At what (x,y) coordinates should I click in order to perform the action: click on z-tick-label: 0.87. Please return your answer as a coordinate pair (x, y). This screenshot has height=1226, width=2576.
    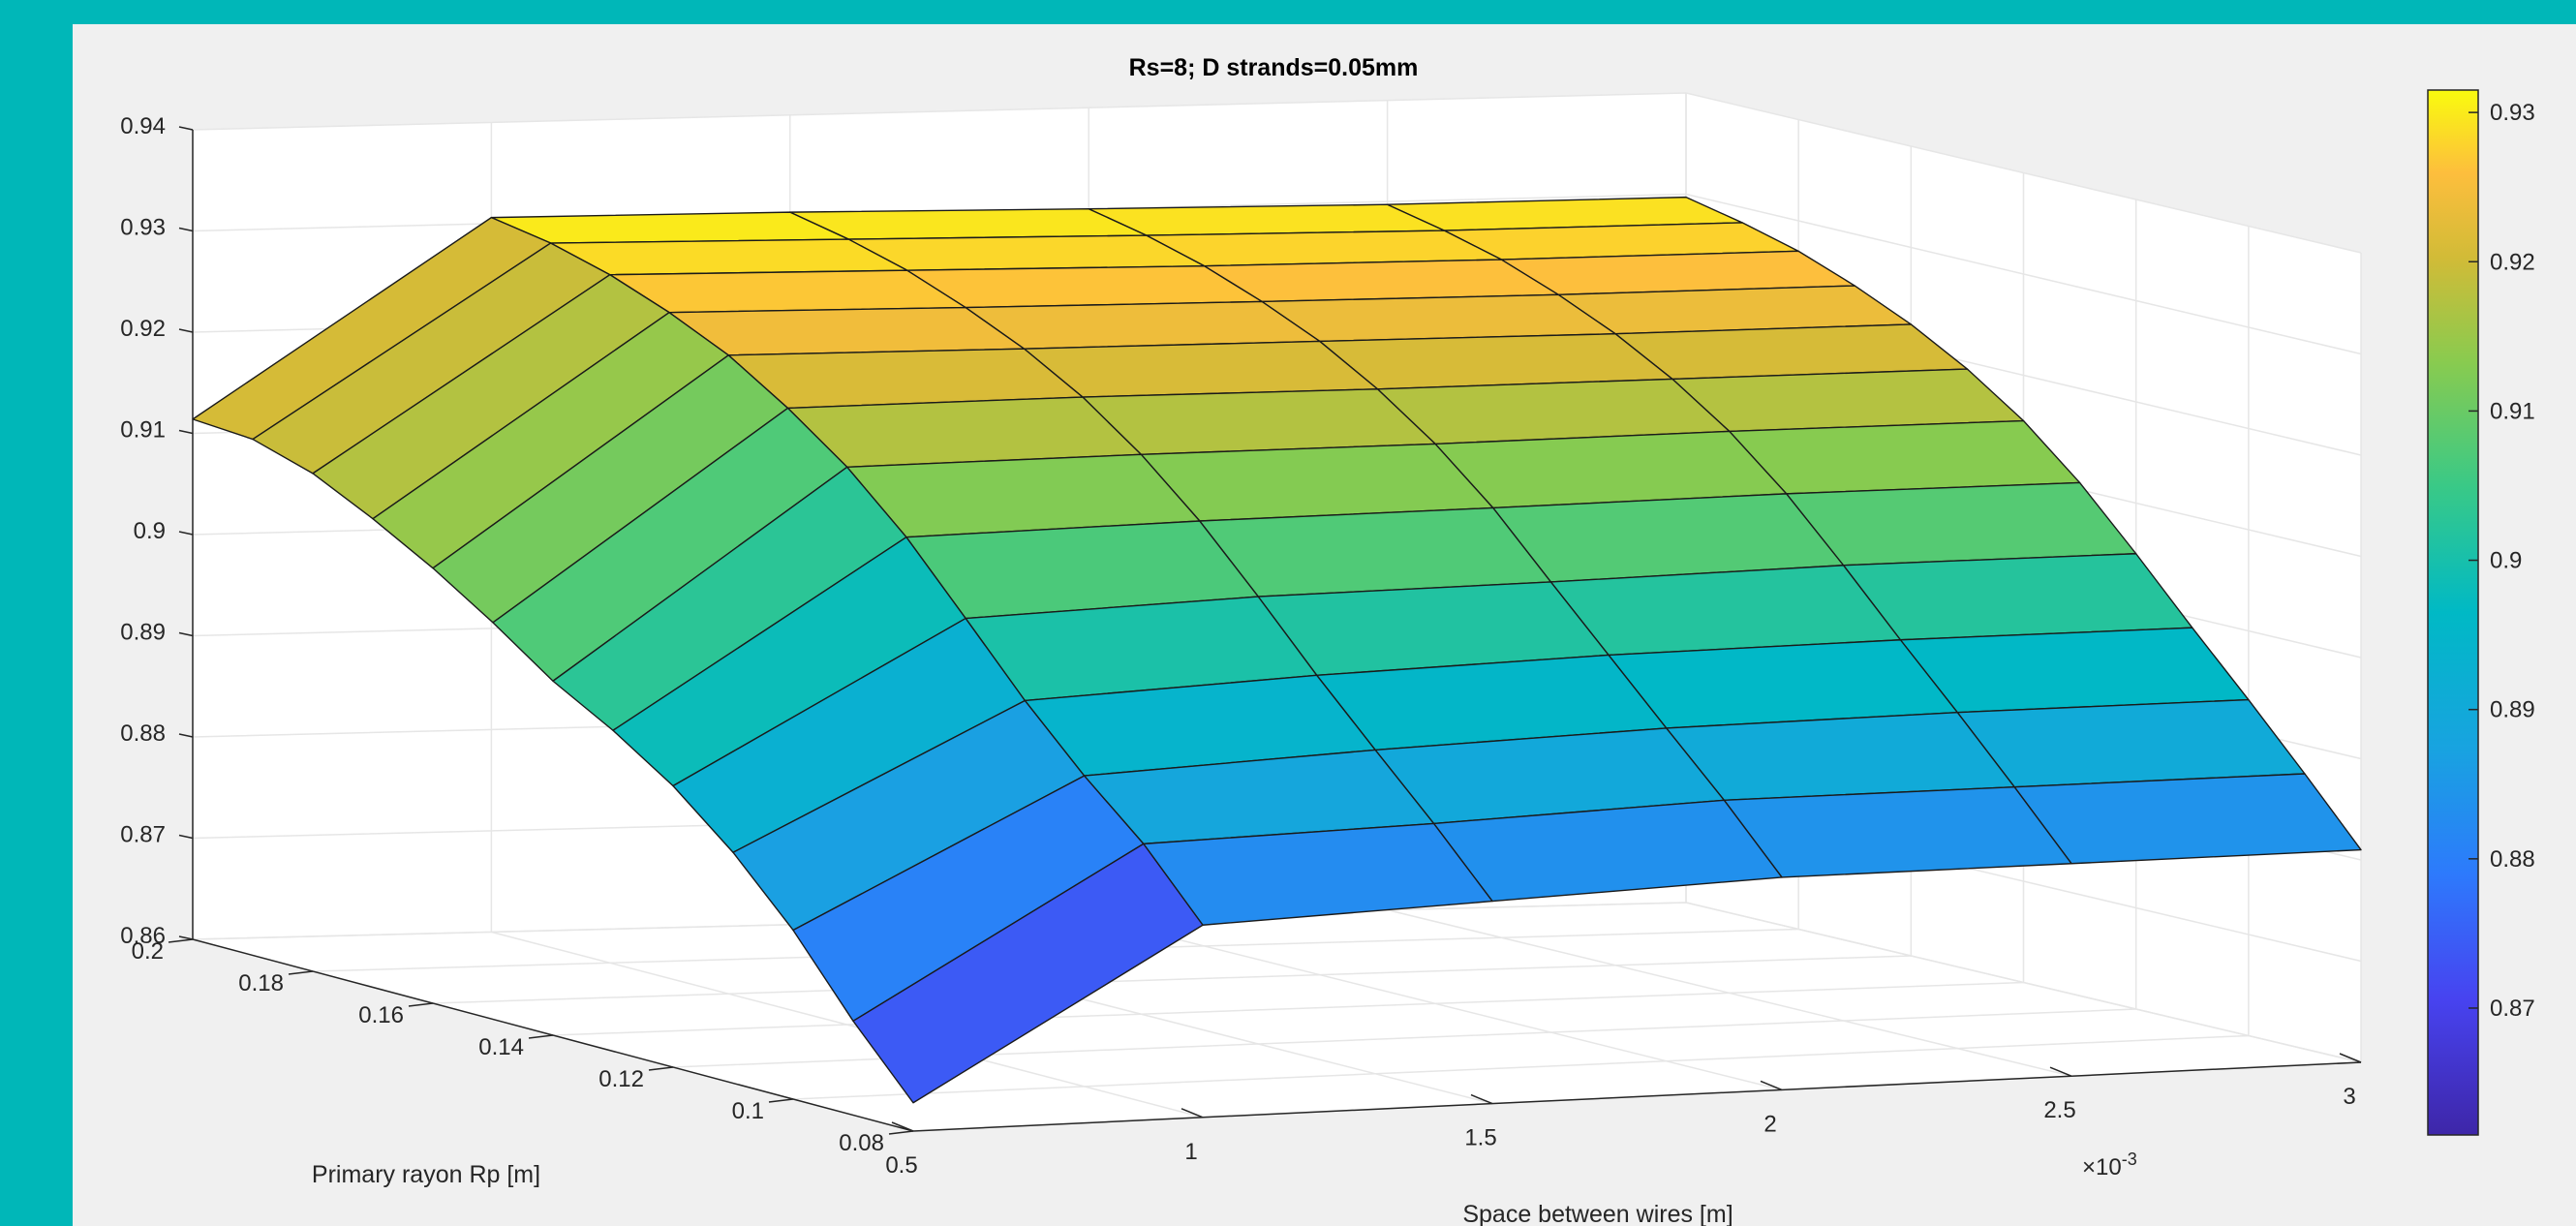
    Looking at the image, I should click on (143, 835).